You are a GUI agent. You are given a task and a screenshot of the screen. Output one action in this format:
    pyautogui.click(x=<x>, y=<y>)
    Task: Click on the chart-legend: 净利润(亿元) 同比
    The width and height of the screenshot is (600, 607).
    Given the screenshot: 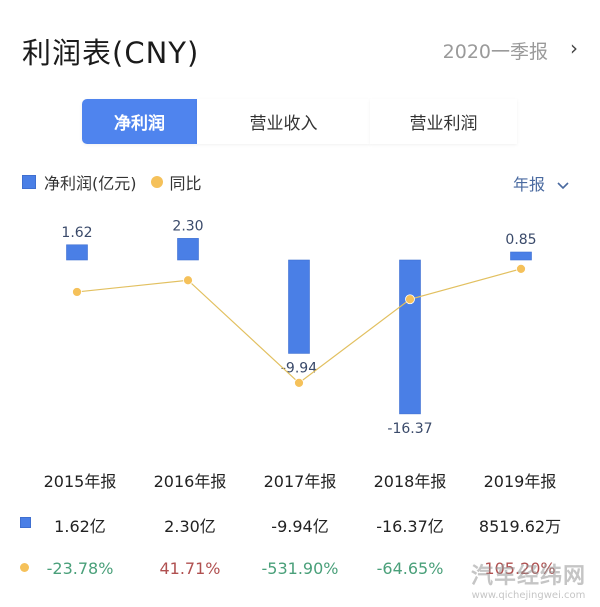 What is the action you would take?
    pyautogui.click(x=112, y=182)
    